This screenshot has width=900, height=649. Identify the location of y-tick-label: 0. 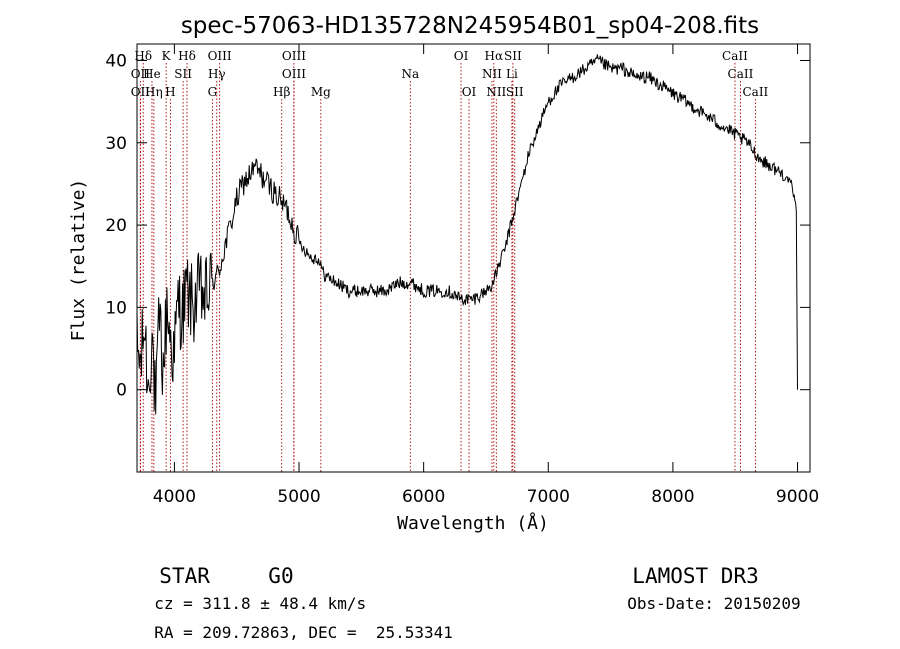
(121, 391).